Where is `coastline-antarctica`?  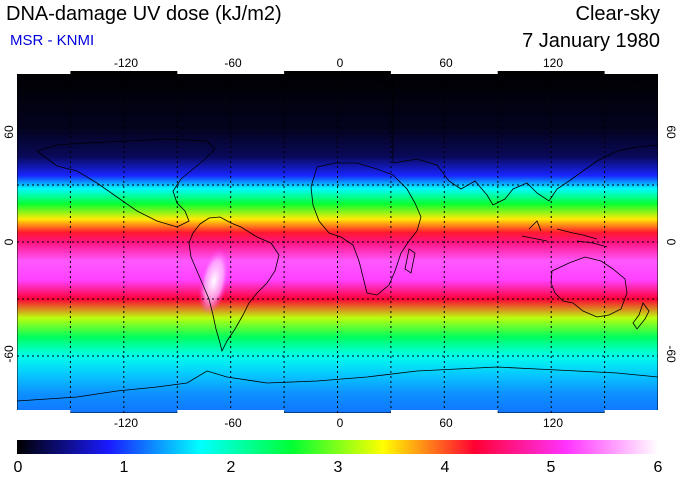 coastline-antarctica is located at coordinates (337, 384).